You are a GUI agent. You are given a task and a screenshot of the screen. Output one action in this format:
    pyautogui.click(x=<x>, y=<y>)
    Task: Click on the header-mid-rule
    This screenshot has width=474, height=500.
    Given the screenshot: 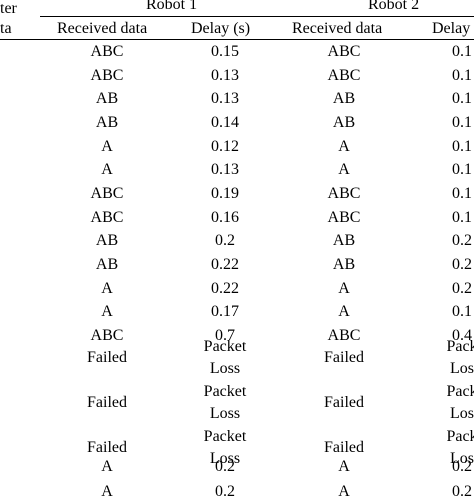 What is the action you would take?
    pyautogui.click(x=257, y=16)
    